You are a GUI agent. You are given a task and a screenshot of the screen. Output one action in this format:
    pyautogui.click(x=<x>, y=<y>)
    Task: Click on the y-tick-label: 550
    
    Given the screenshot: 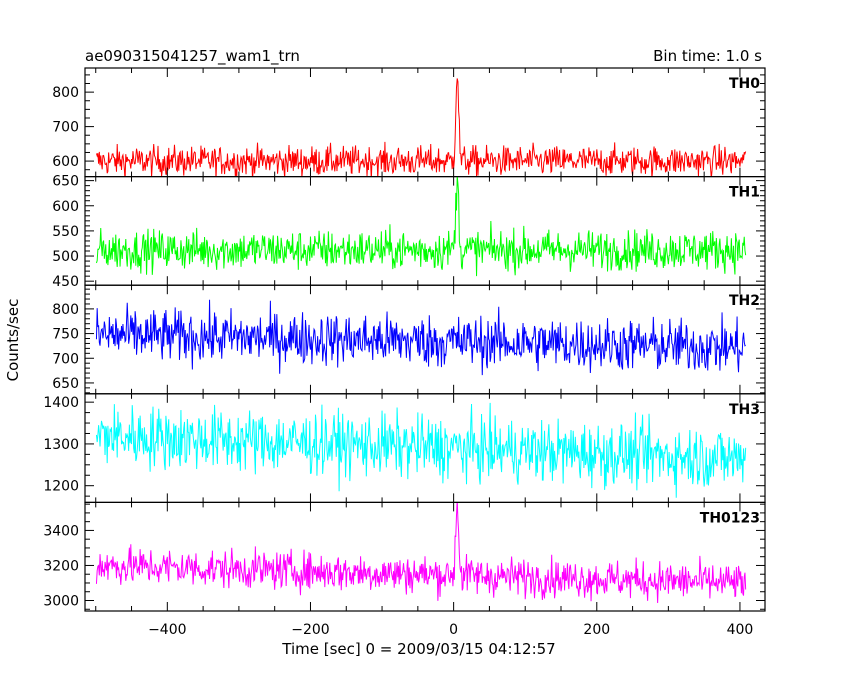 What is the action you would take?
    pyautogui.click(x=65, y=232)
    